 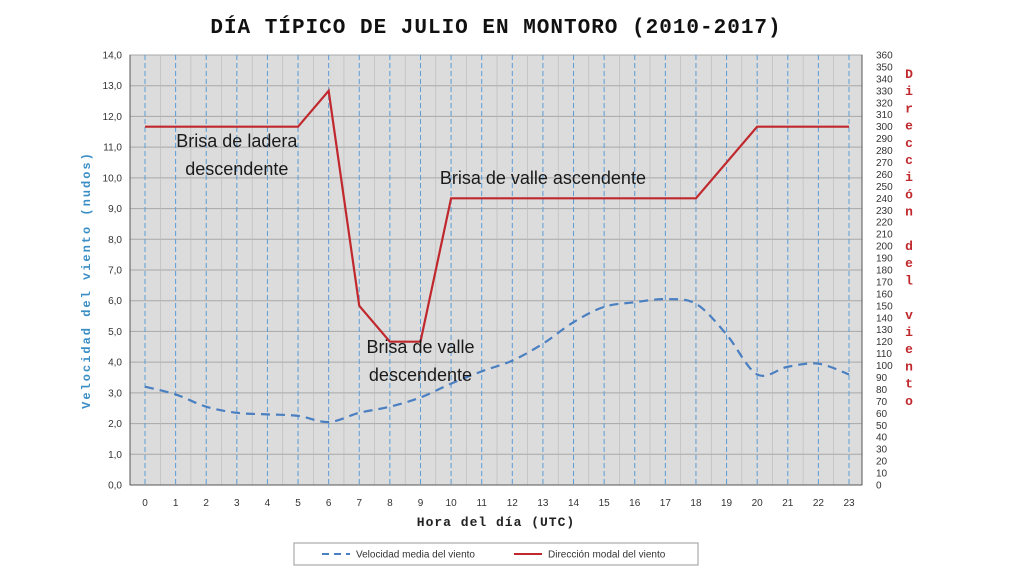 What do you see at coordinates (884, 247) in the screenshot?
I see `y-right-tick-label: 200` at bounding box center [884, 247].